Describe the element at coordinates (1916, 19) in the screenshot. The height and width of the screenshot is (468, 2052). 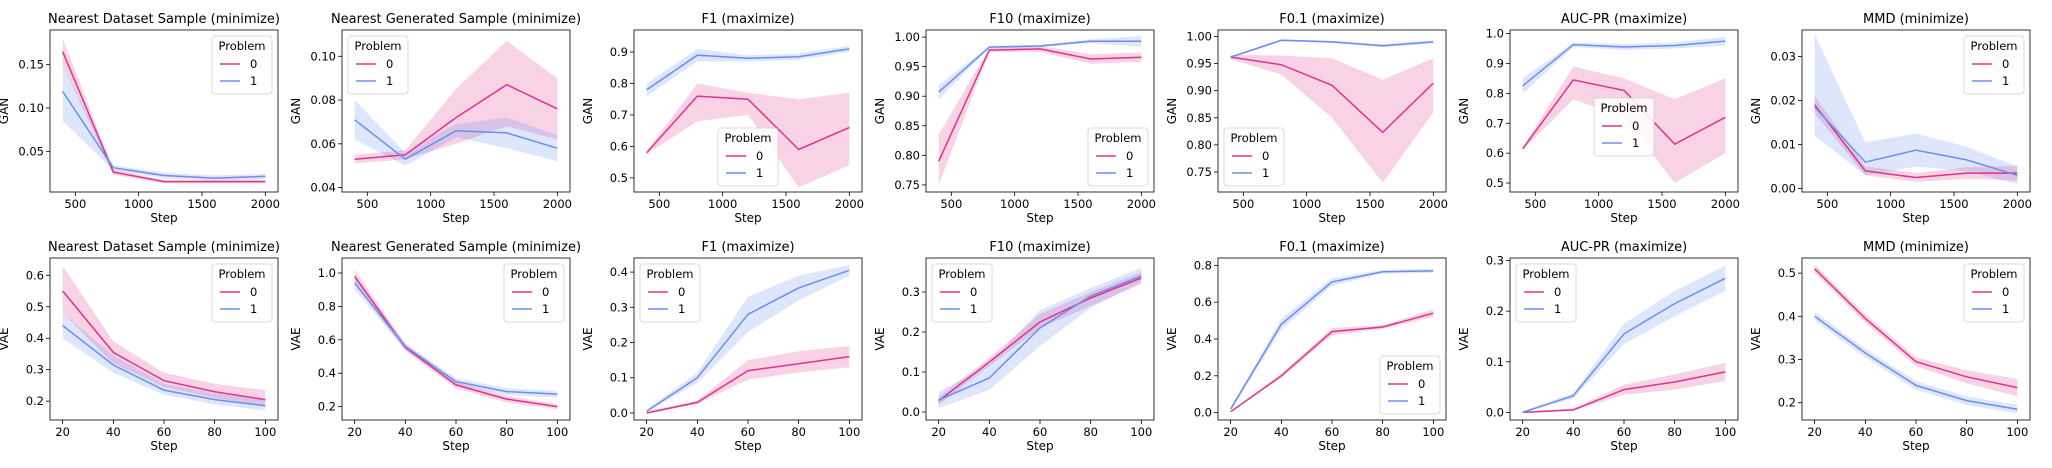
I see `subplot-title: MMD (minimize)` at that location.